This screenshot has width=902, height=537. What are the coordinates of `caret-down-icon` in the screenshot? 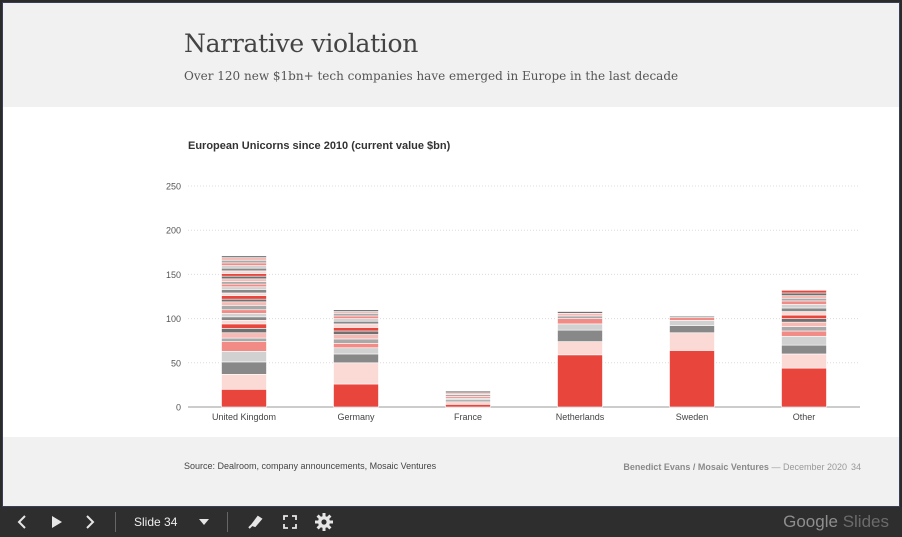 It's located at (204, 522).